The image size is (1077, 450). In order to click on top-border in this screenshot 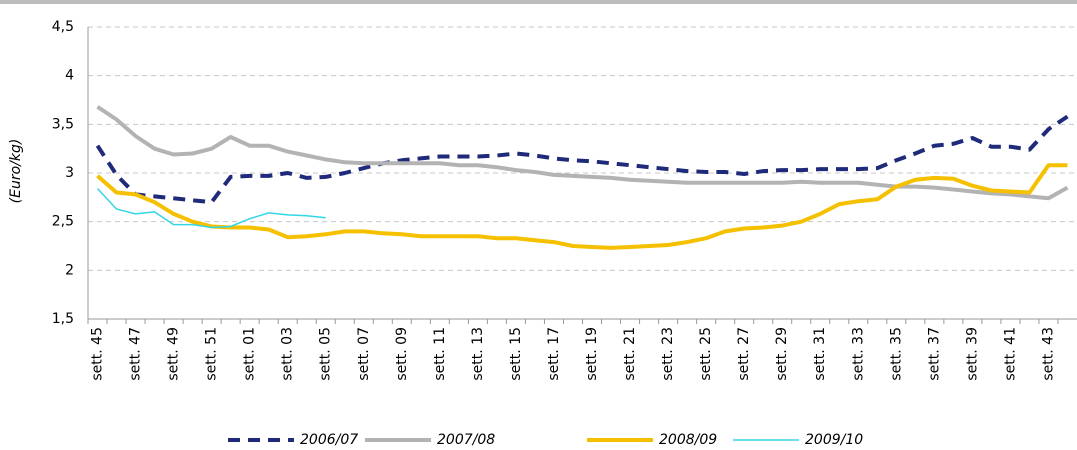, I will do `click(538, 2)`.